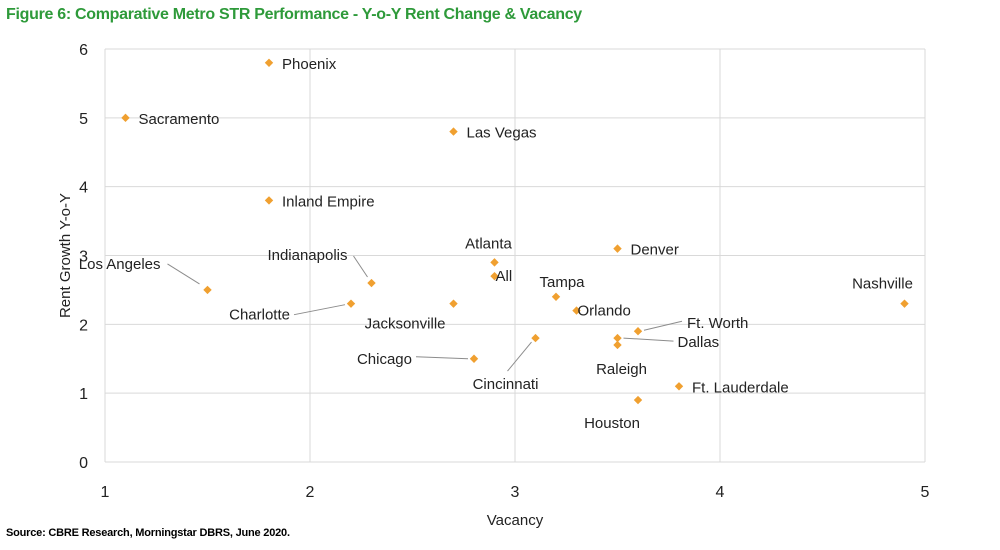 The height and width of the screenshot is (550, 1000). What do you see at coordinates (638, 331) in the screenshot?
I see `data-point-ft-worth` at bounding box center [638, 331].